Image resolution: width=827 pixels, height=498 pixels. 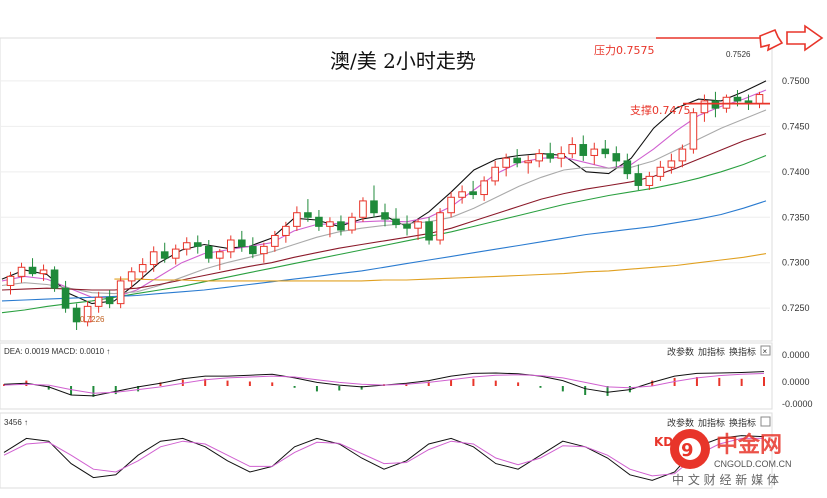 What do you see at coordinates (749, 445) in the screenshot?
I see `logo-text: 中金网` at bounding box center [749, 445].